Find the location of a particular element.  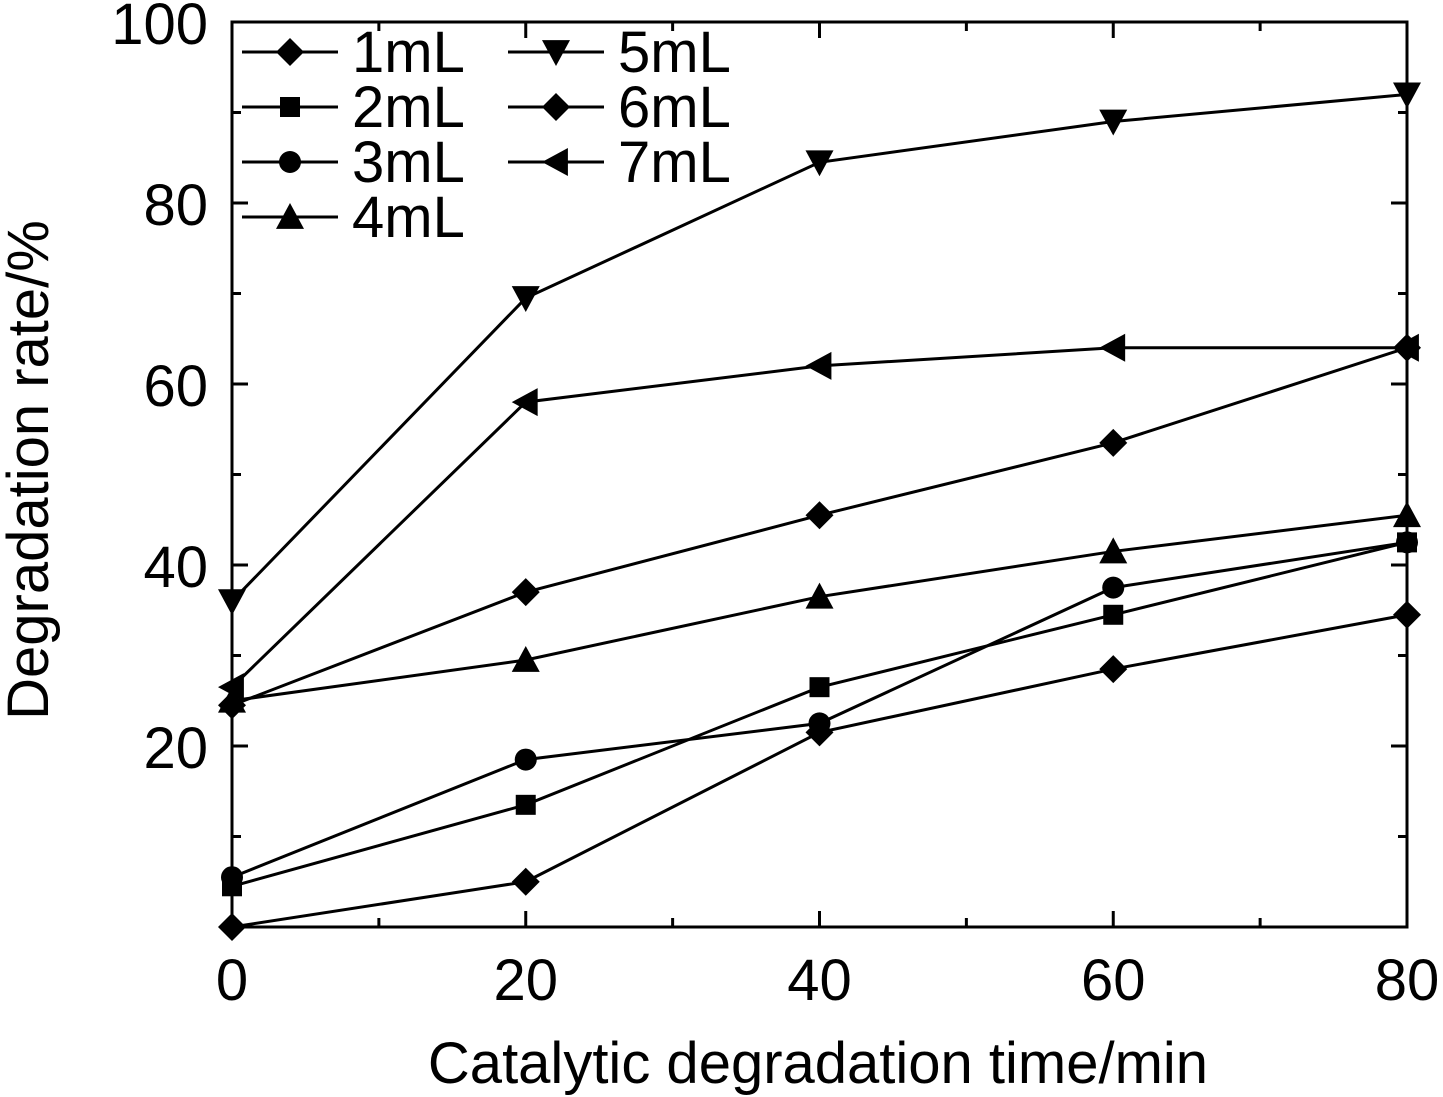

x-tick-label: 20 is located at coordinates (525, 980).